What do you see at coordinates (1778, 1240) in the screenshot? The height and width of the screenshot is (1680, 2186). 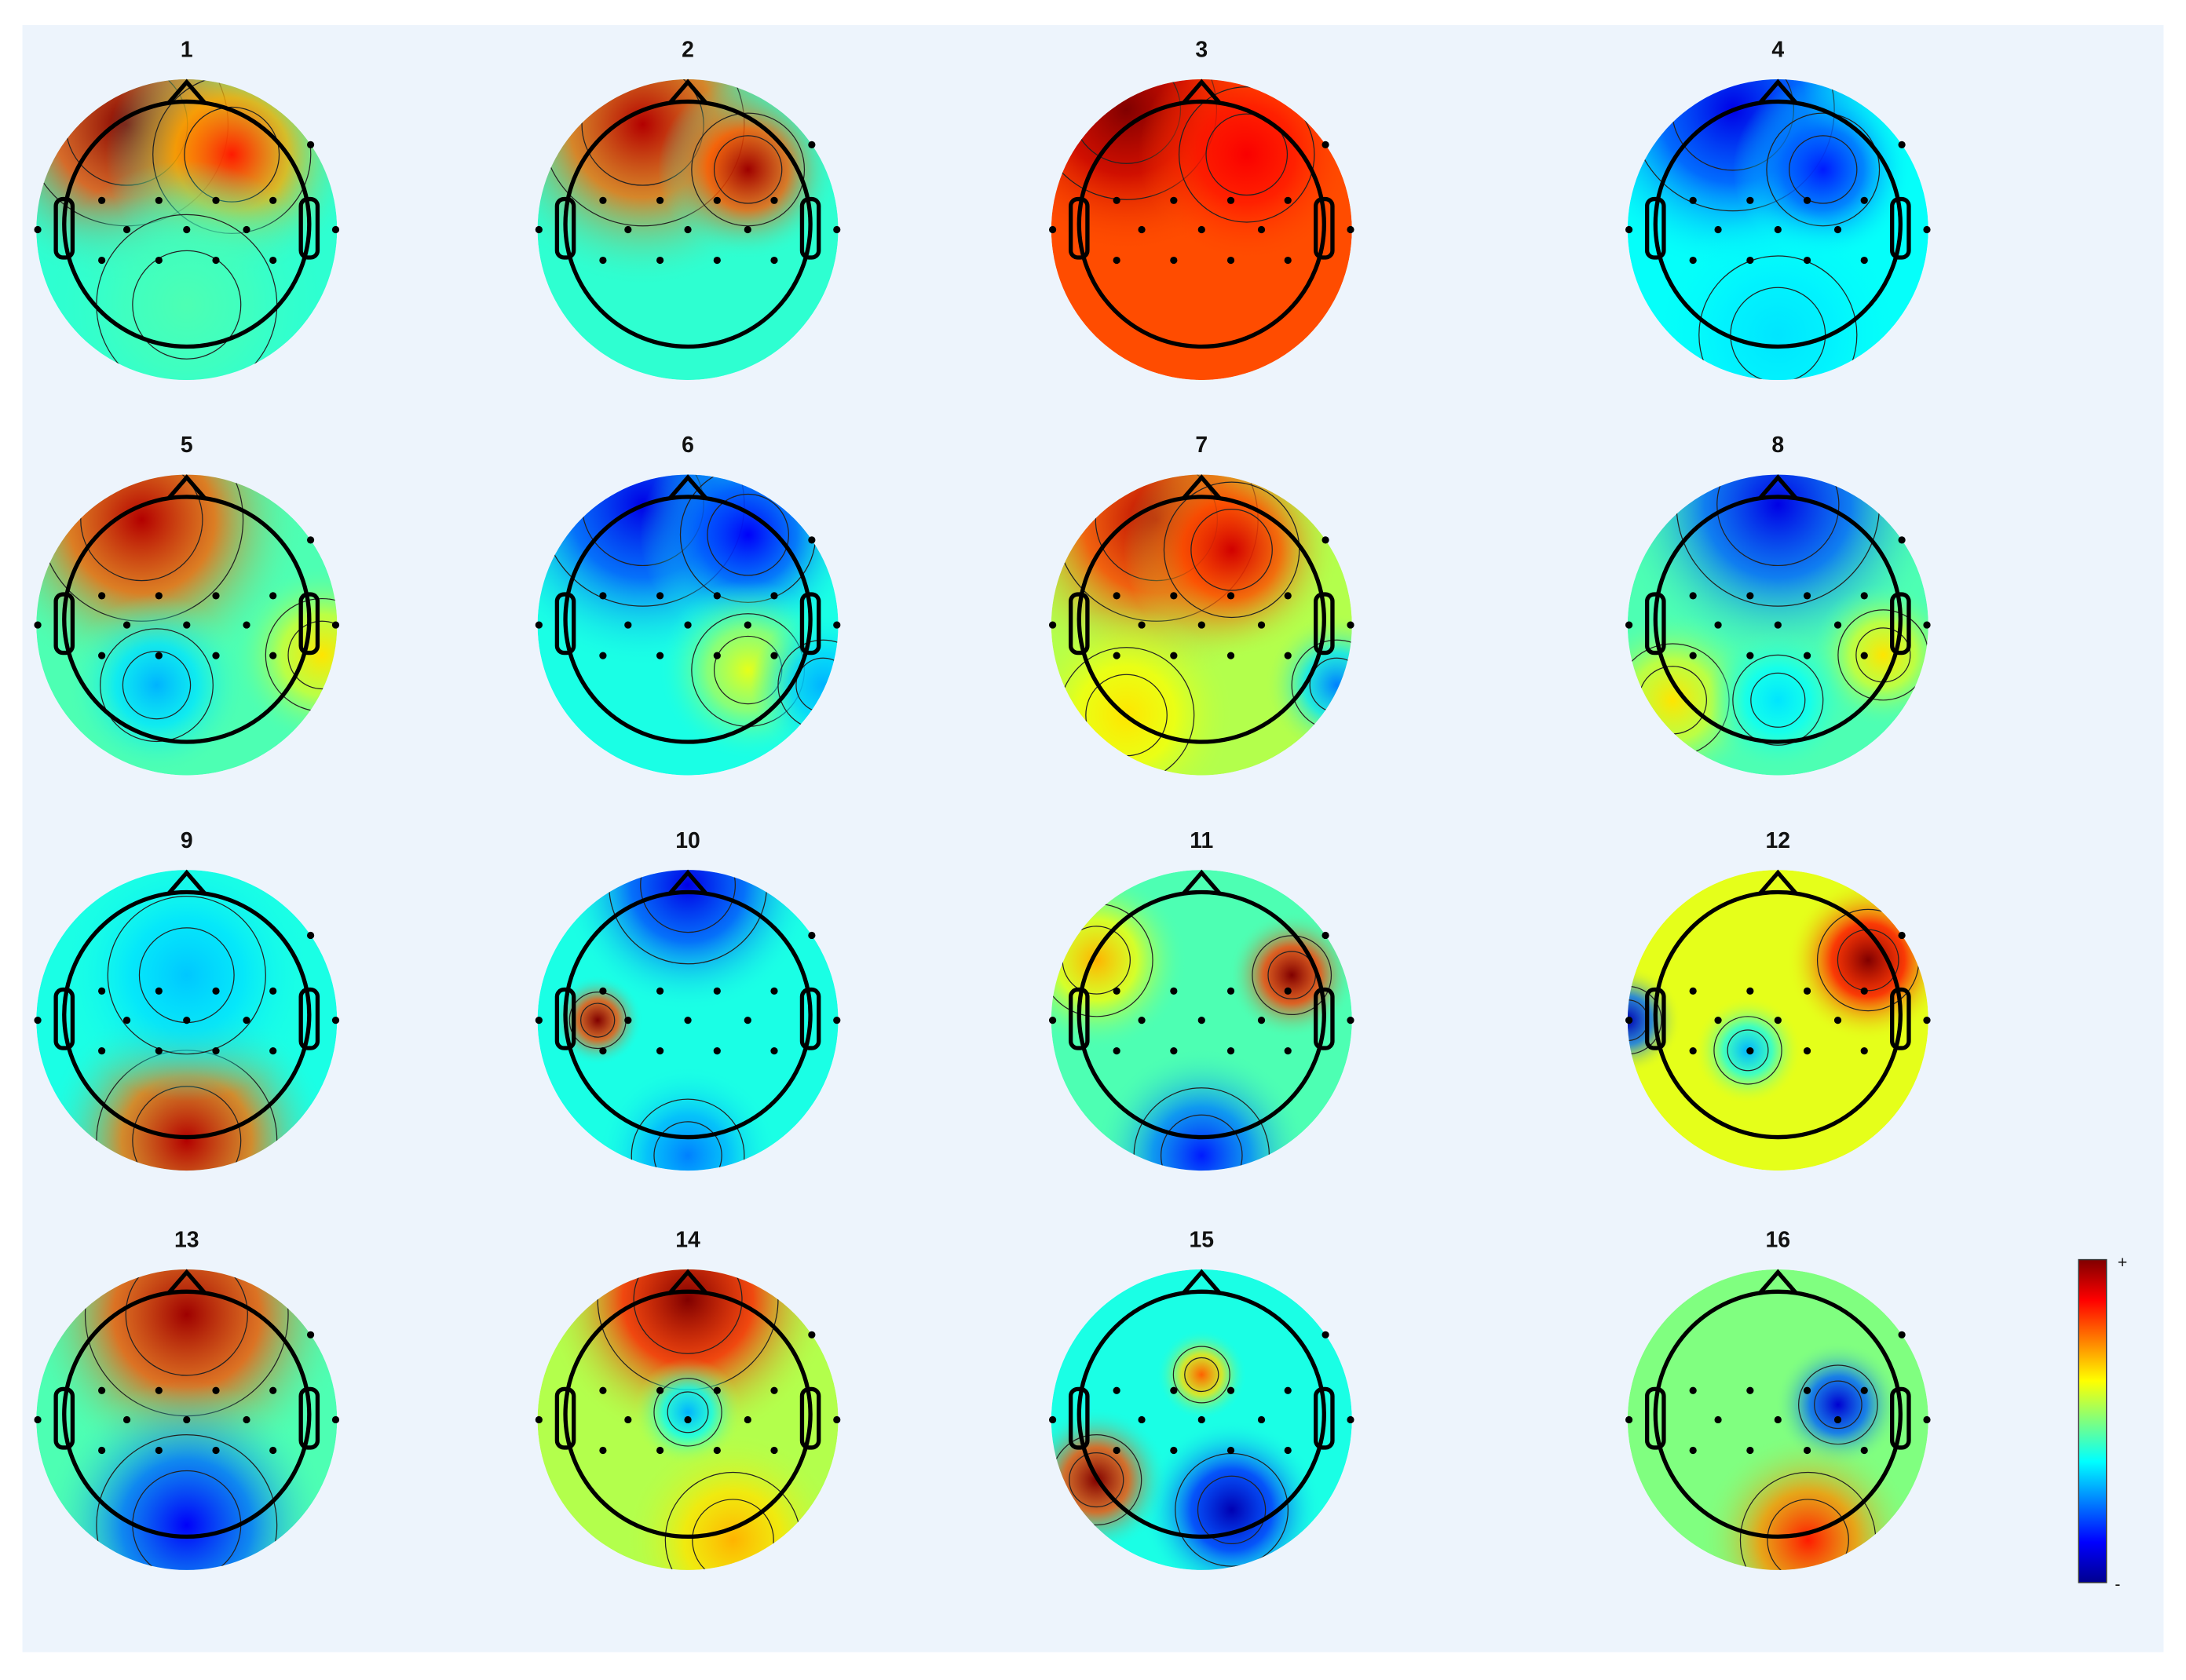 I see `map-title: 16` at bounding box center [1778, 1240].